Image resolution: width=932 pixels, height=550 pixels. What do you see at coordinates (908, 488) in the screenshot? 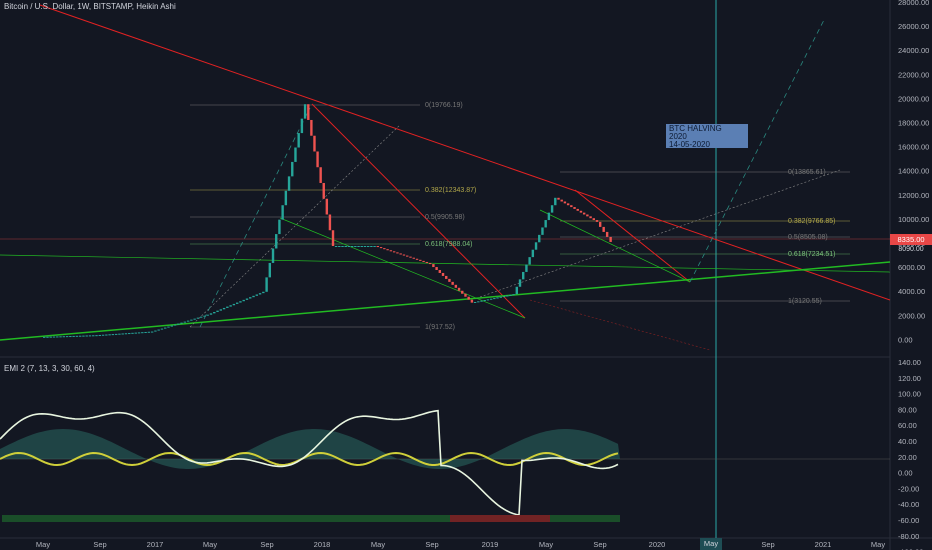
I see `indicator-tick-label: -20.00` at bounding box center [908, 488].